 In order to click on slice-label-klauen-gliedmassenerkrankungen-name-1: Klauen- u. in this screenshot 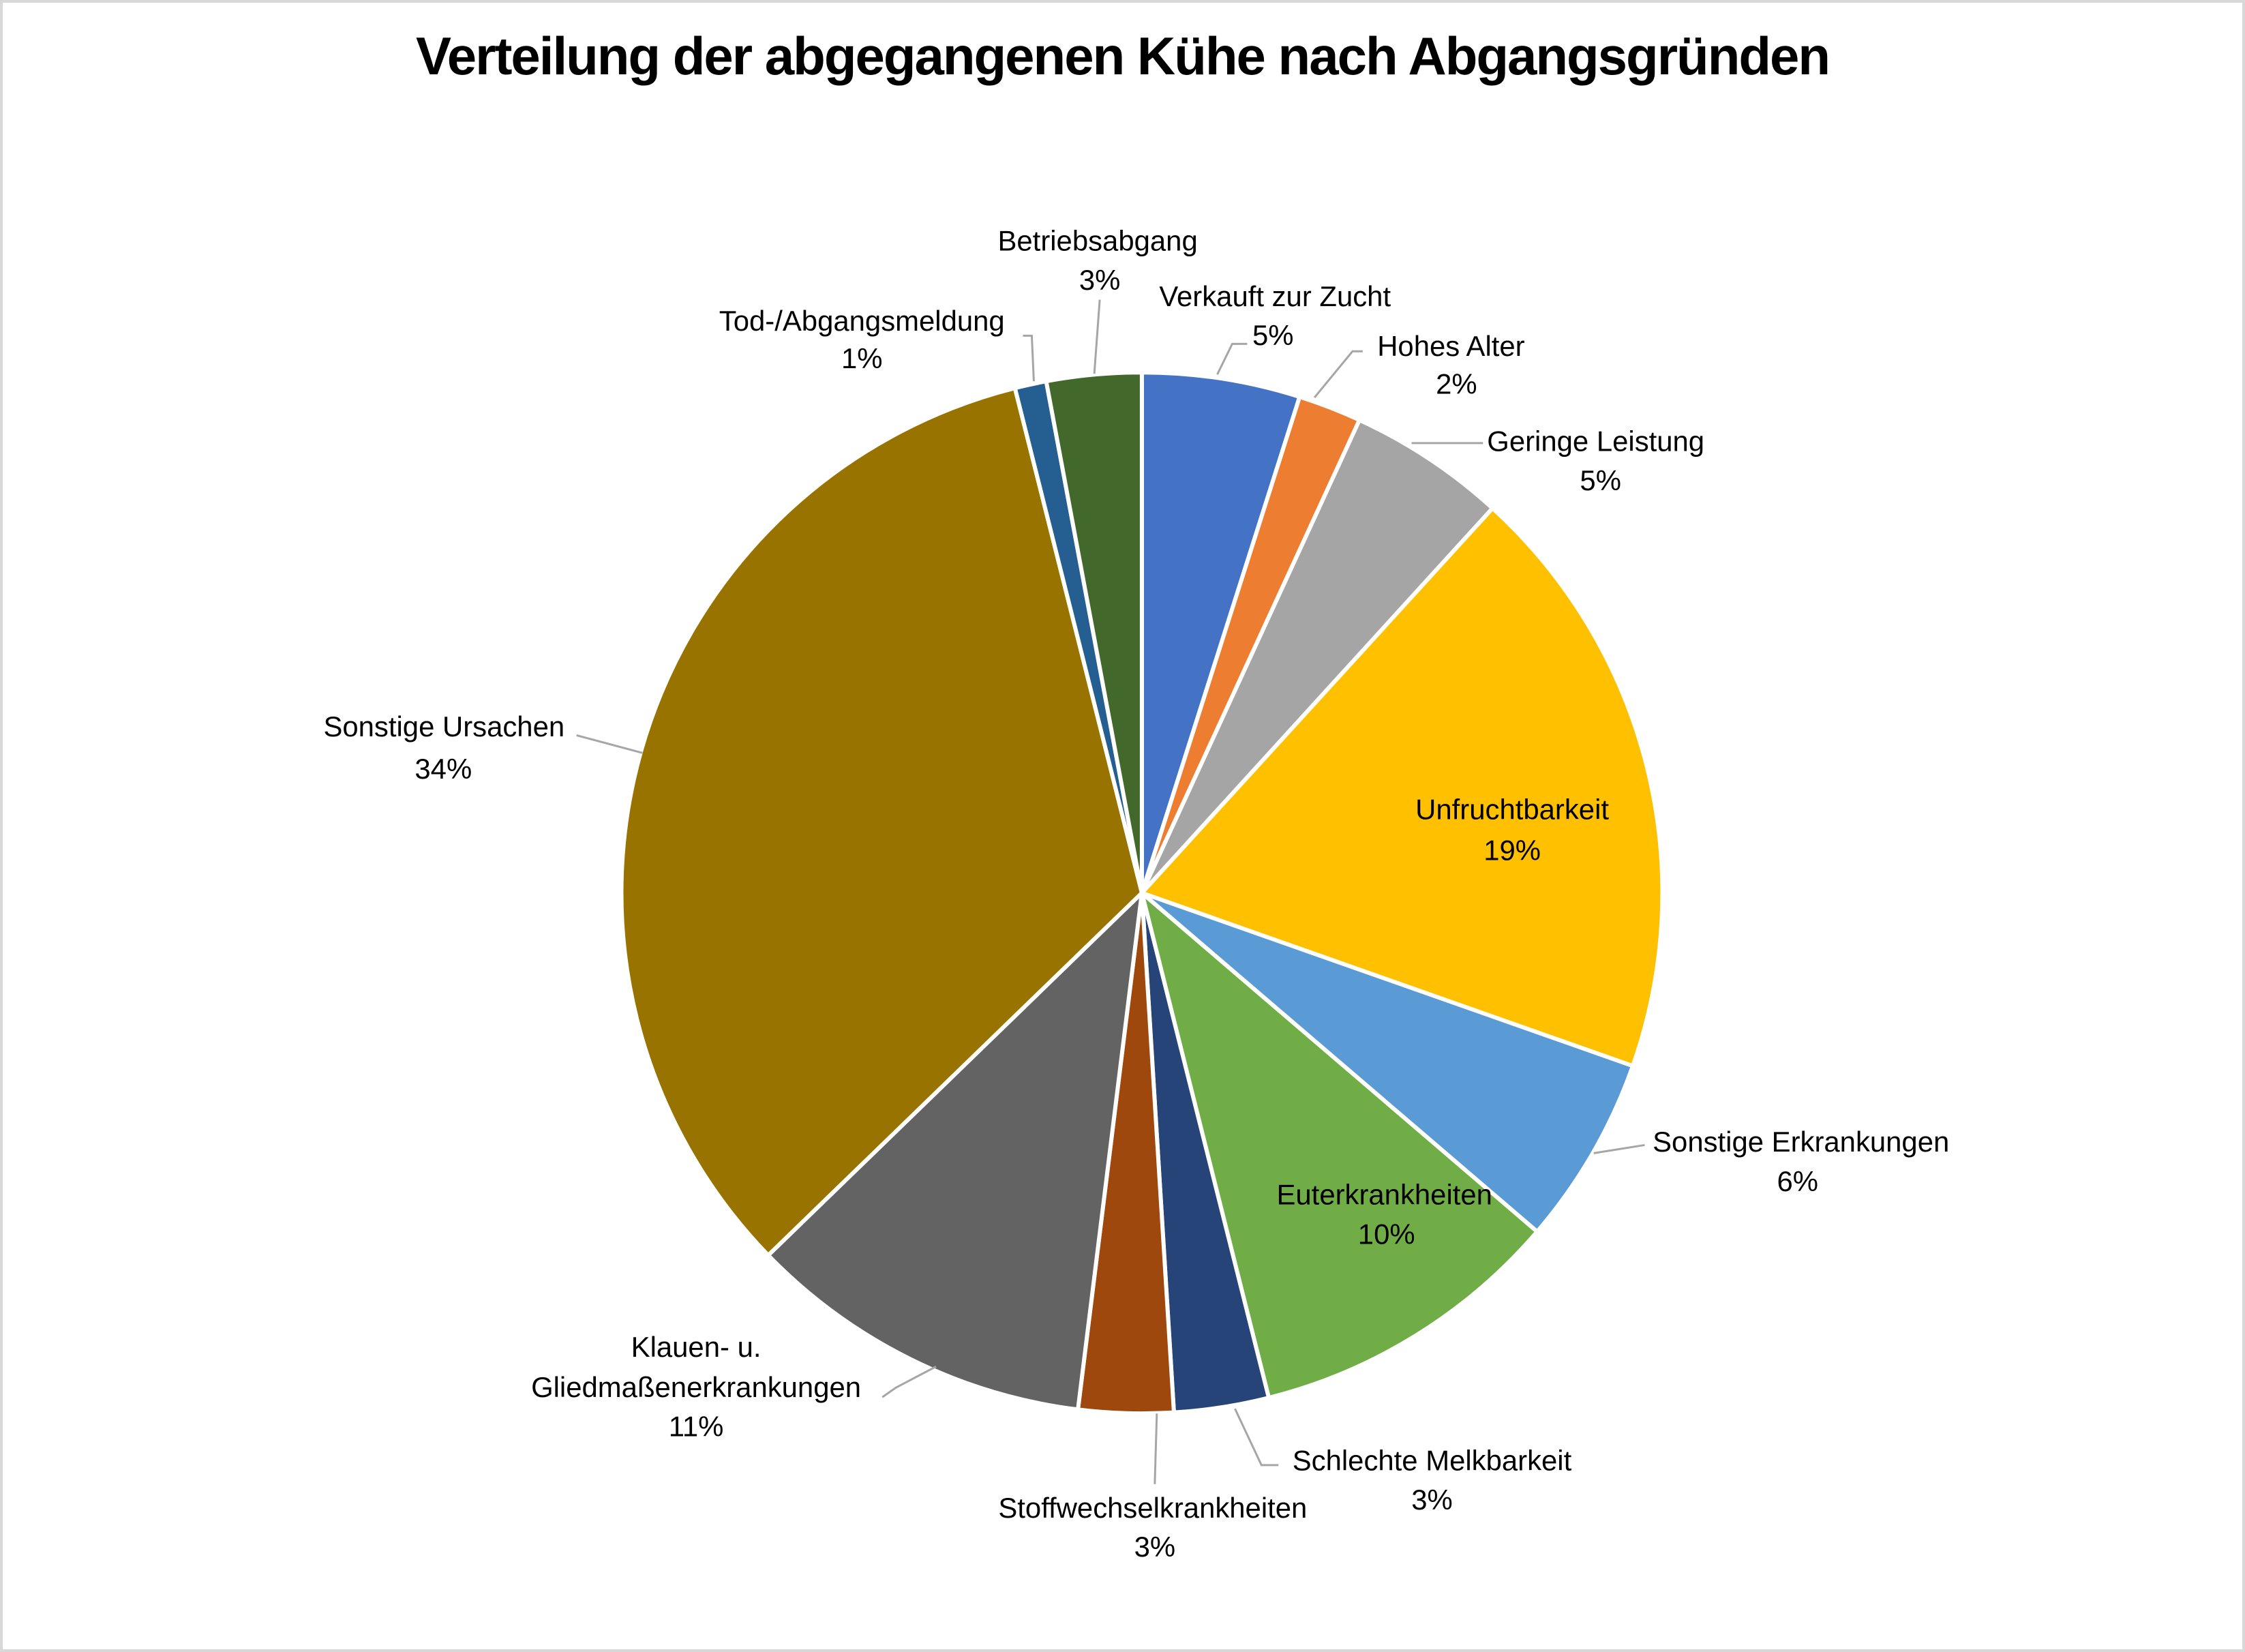, I will do `click(696, 1347)`.